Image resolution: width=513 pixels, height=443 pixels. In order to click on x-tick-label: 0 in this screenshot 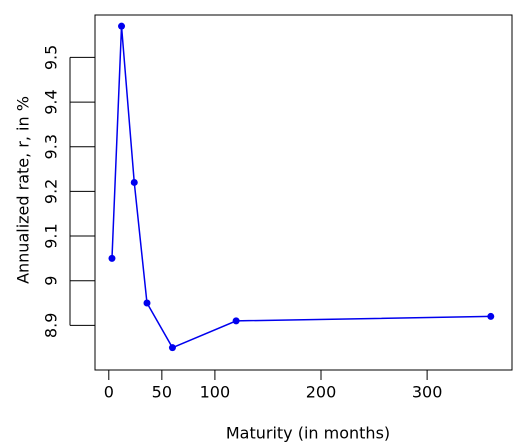, I will do `click(109, 392)`.